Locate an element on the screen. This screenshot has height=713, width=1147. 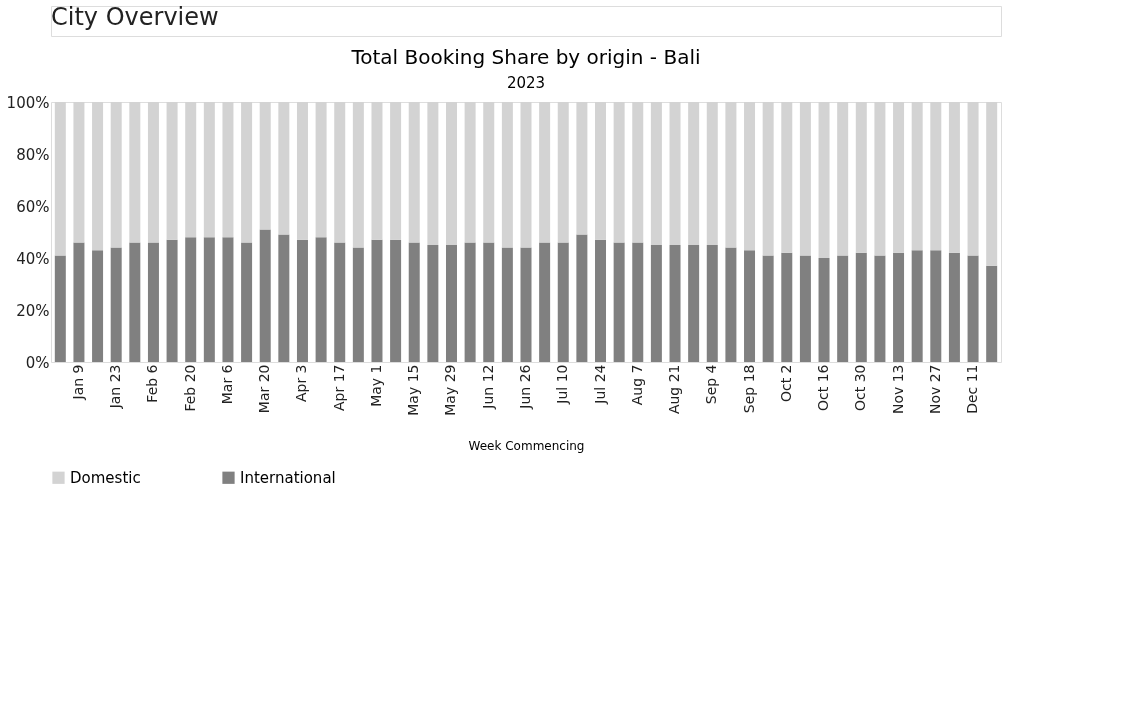
y-tick-label: 20% is located at coordinates (33, 310).